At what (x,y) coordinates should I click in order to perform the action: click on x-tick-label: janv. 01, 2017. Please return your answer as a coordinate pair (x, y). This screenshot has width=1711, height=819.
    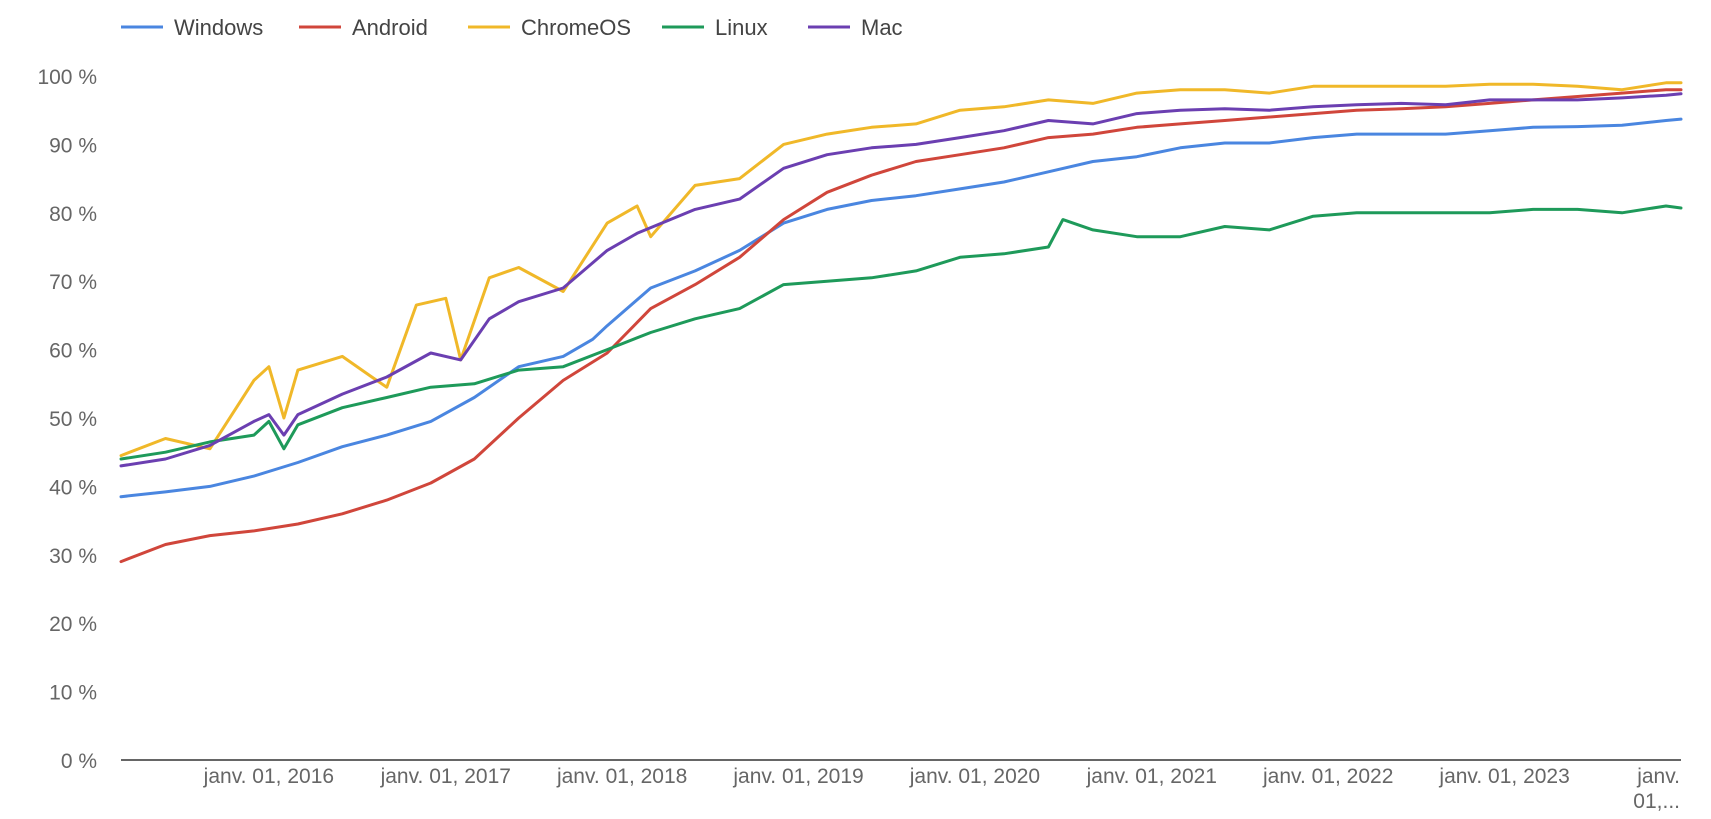
    Looking at the image, I should click on (445, 776).